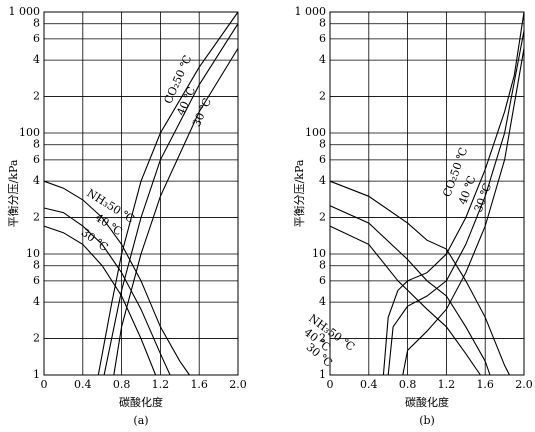  I want to click on caption: (b), so click(427, 420).